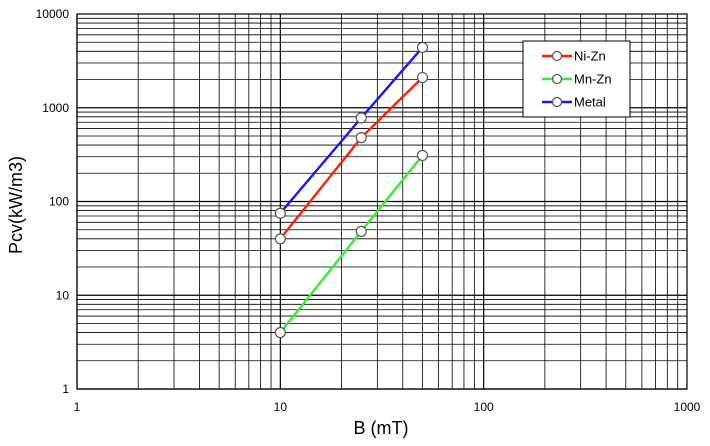 The width and height of the screenshot is (710, 446). I want to click on legend-item-mn-zn: Mn-Zn, so click(577, 79).